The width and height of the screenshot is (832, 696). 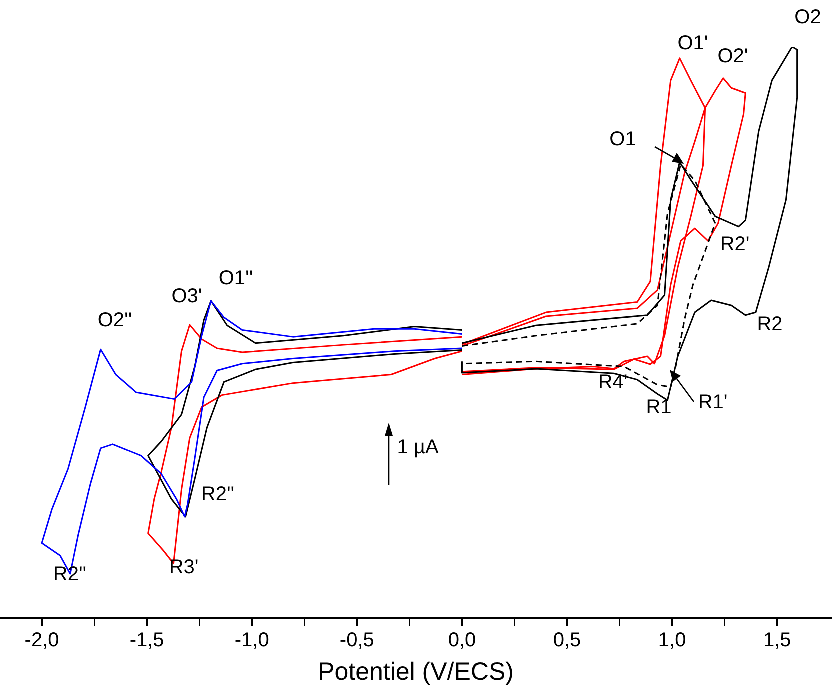 I want to click on x-tick-label: 1,5, so click(x=777, y=641).